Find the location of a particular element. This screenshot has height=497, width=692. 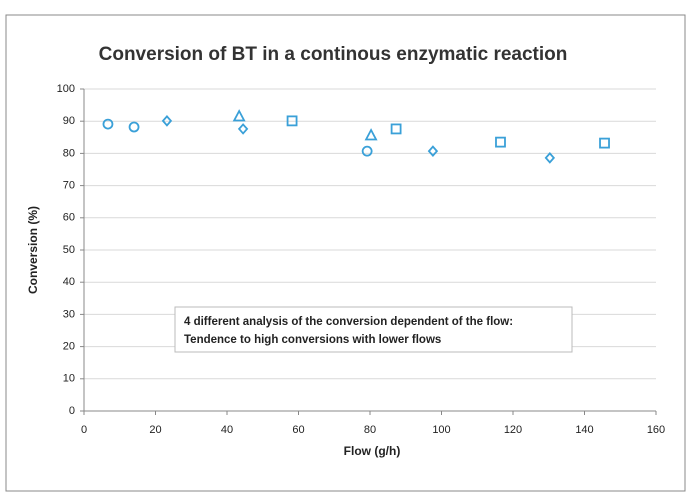

x-tick-label: 40 is located at coordinates (227, 430).